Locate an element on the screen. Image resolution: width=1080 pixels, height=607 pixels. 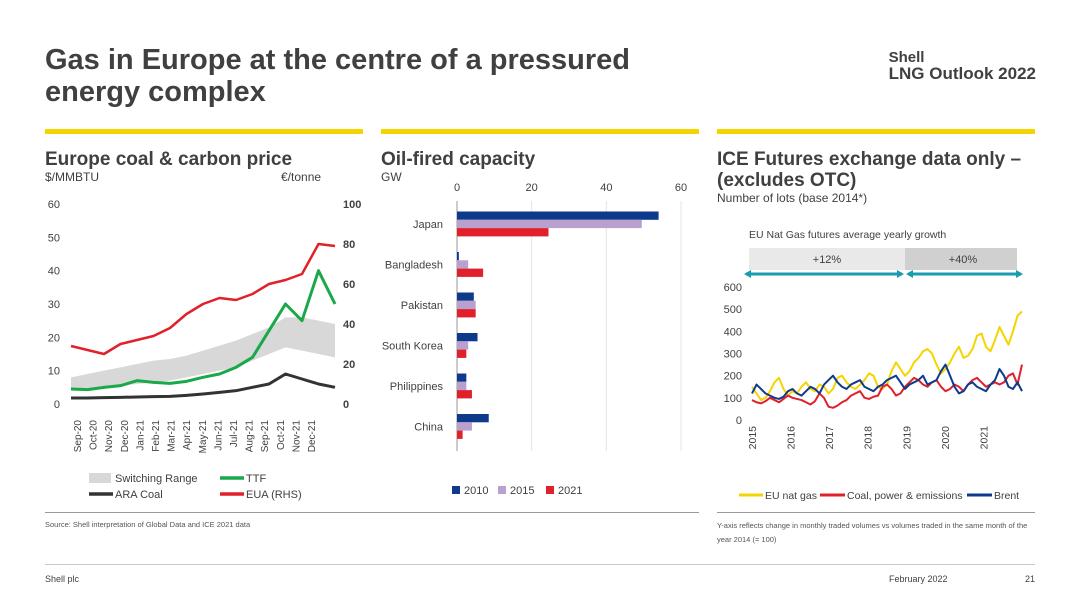
x-tick-label: Feb-21 is located at coordinates (156, 436).